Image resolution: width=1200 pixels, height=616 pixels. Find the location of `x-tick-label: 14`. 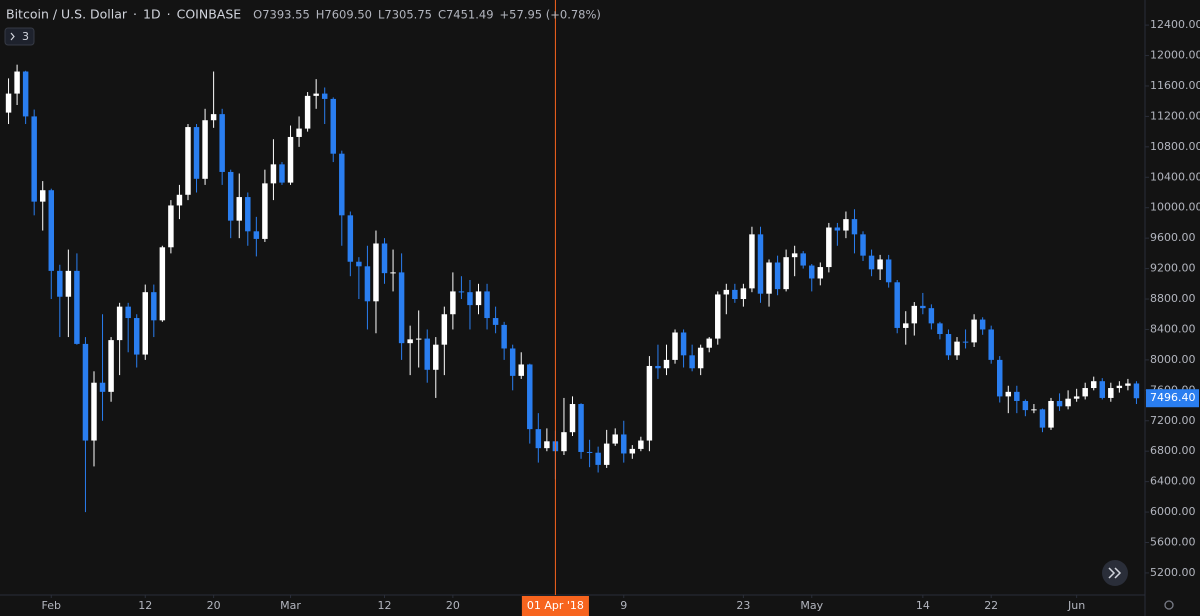

x-tick-label: 14 is located at coordinates (923, 605).